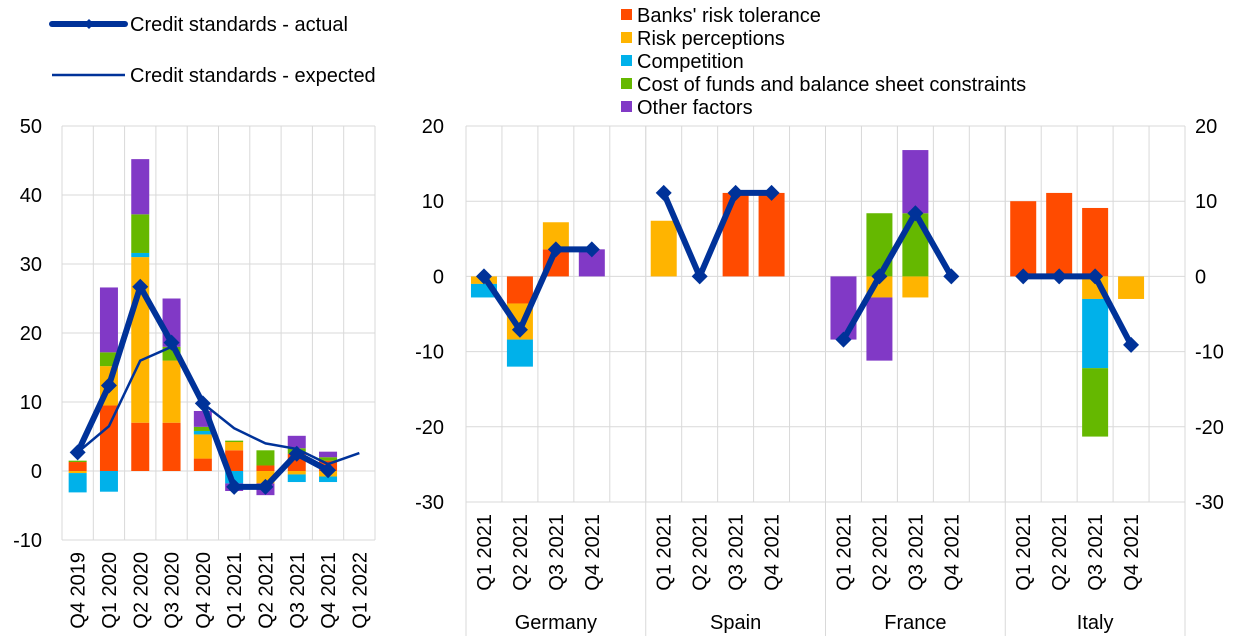 The width and height of the screenshot is (1240, 640). Describe the element at coordinates (1060, 552) in the screenshot. I see `italy-x-tick-label: Q2 2021` at that location.